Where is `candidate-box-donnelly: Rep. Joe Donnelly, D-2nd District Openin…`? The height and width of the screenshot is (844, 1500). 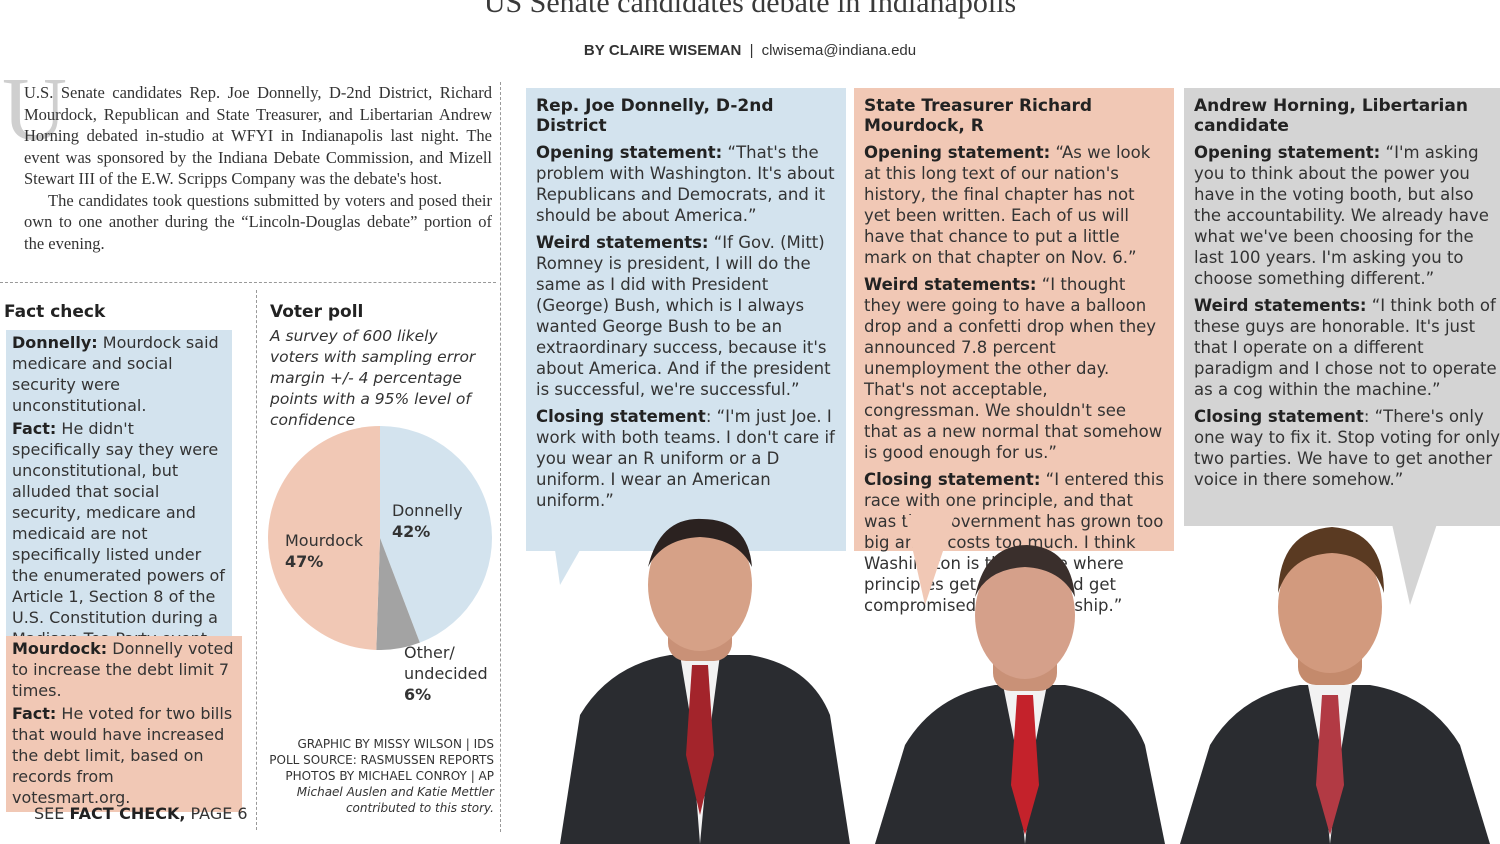
candidate-box-donnelly: Rep. Joe Donnelly, D-2nd District Openin… is located at coordinates (686, 319).